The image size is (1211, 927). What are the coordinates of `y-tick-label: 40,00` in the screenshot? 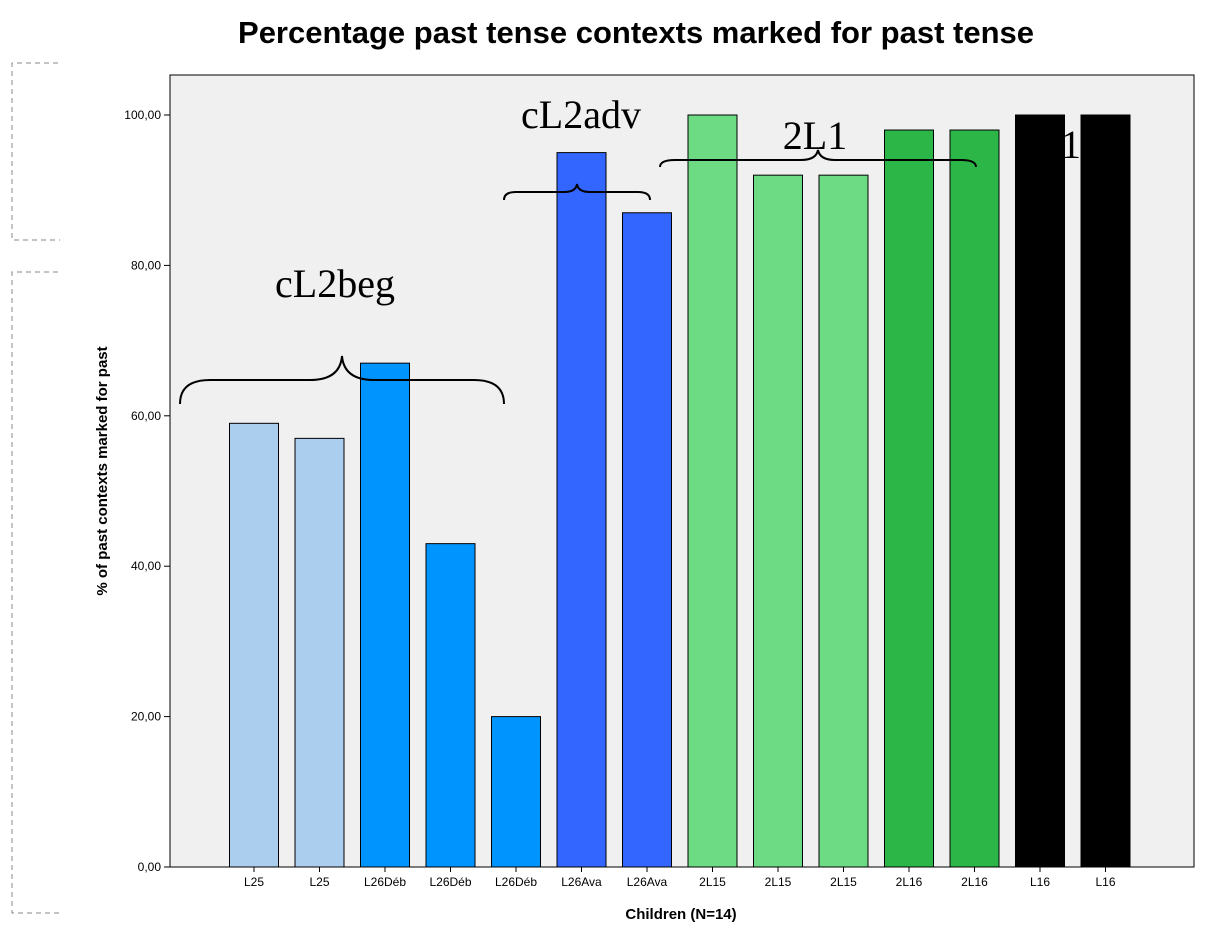 It's located at (146, 566).